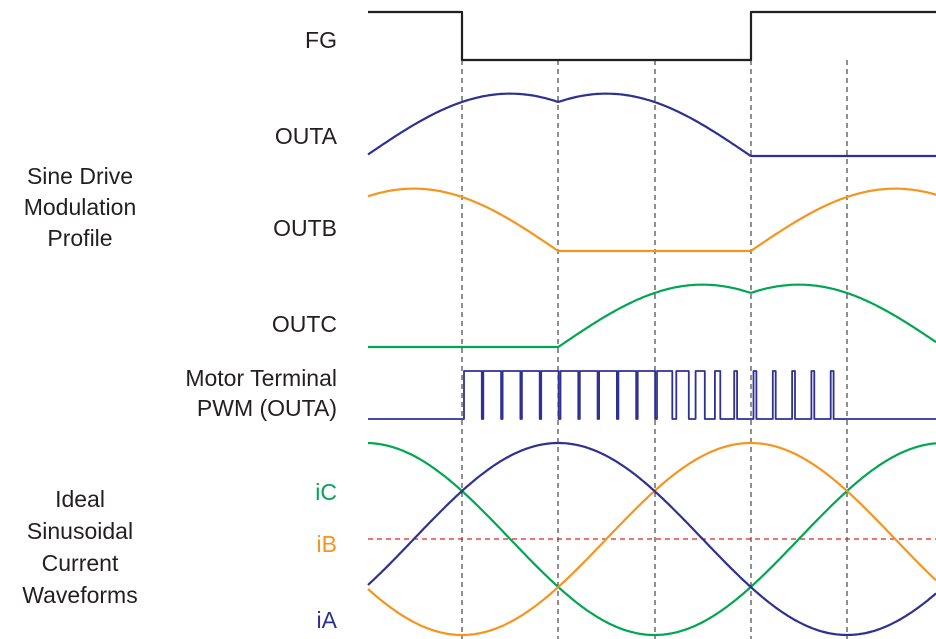  What do you see at coordinates (326, 492) in the screenshot?
I see `ic-label: iC` at bounding box center [326, 492].